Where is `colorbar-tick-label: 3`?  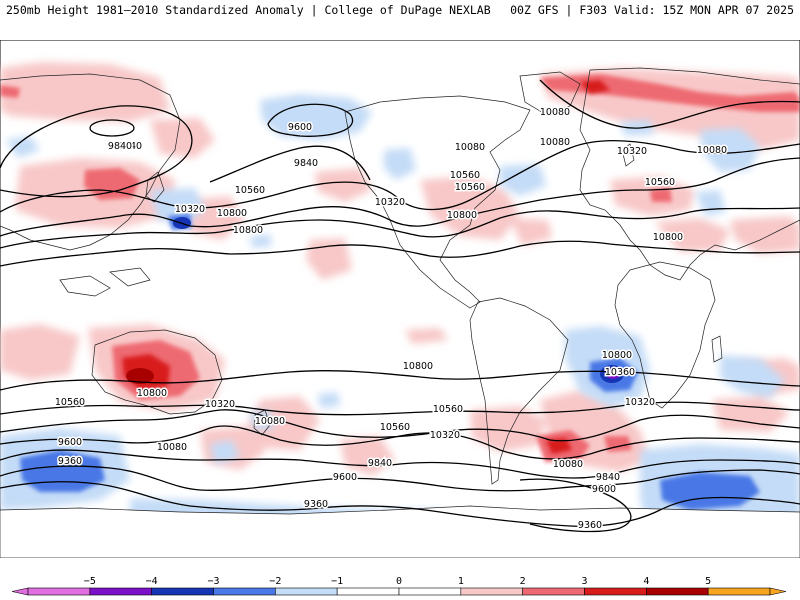 colorbar-tick-label: 3 is located at coordinates (584, 581).